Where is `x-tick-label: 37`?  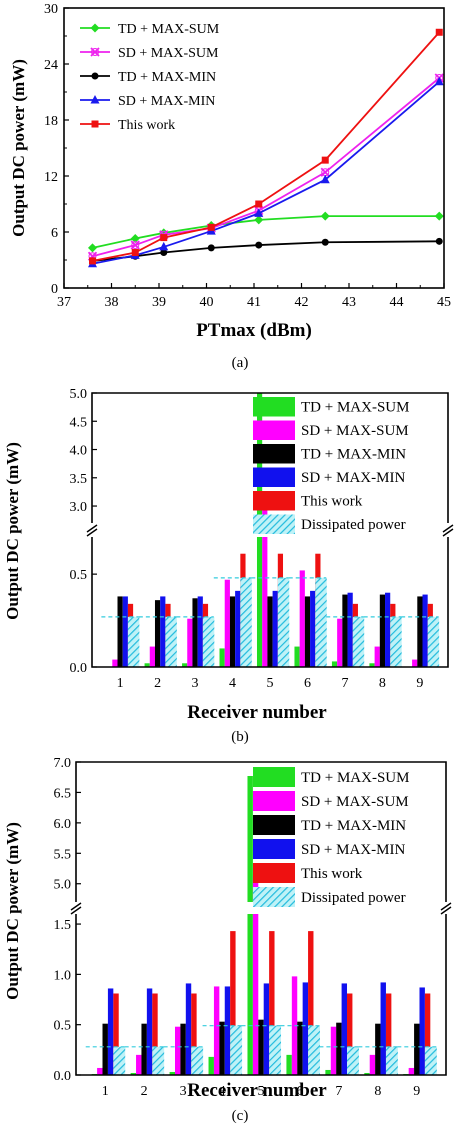 x-tick-label: 37 is located at coordinates (64, 302).